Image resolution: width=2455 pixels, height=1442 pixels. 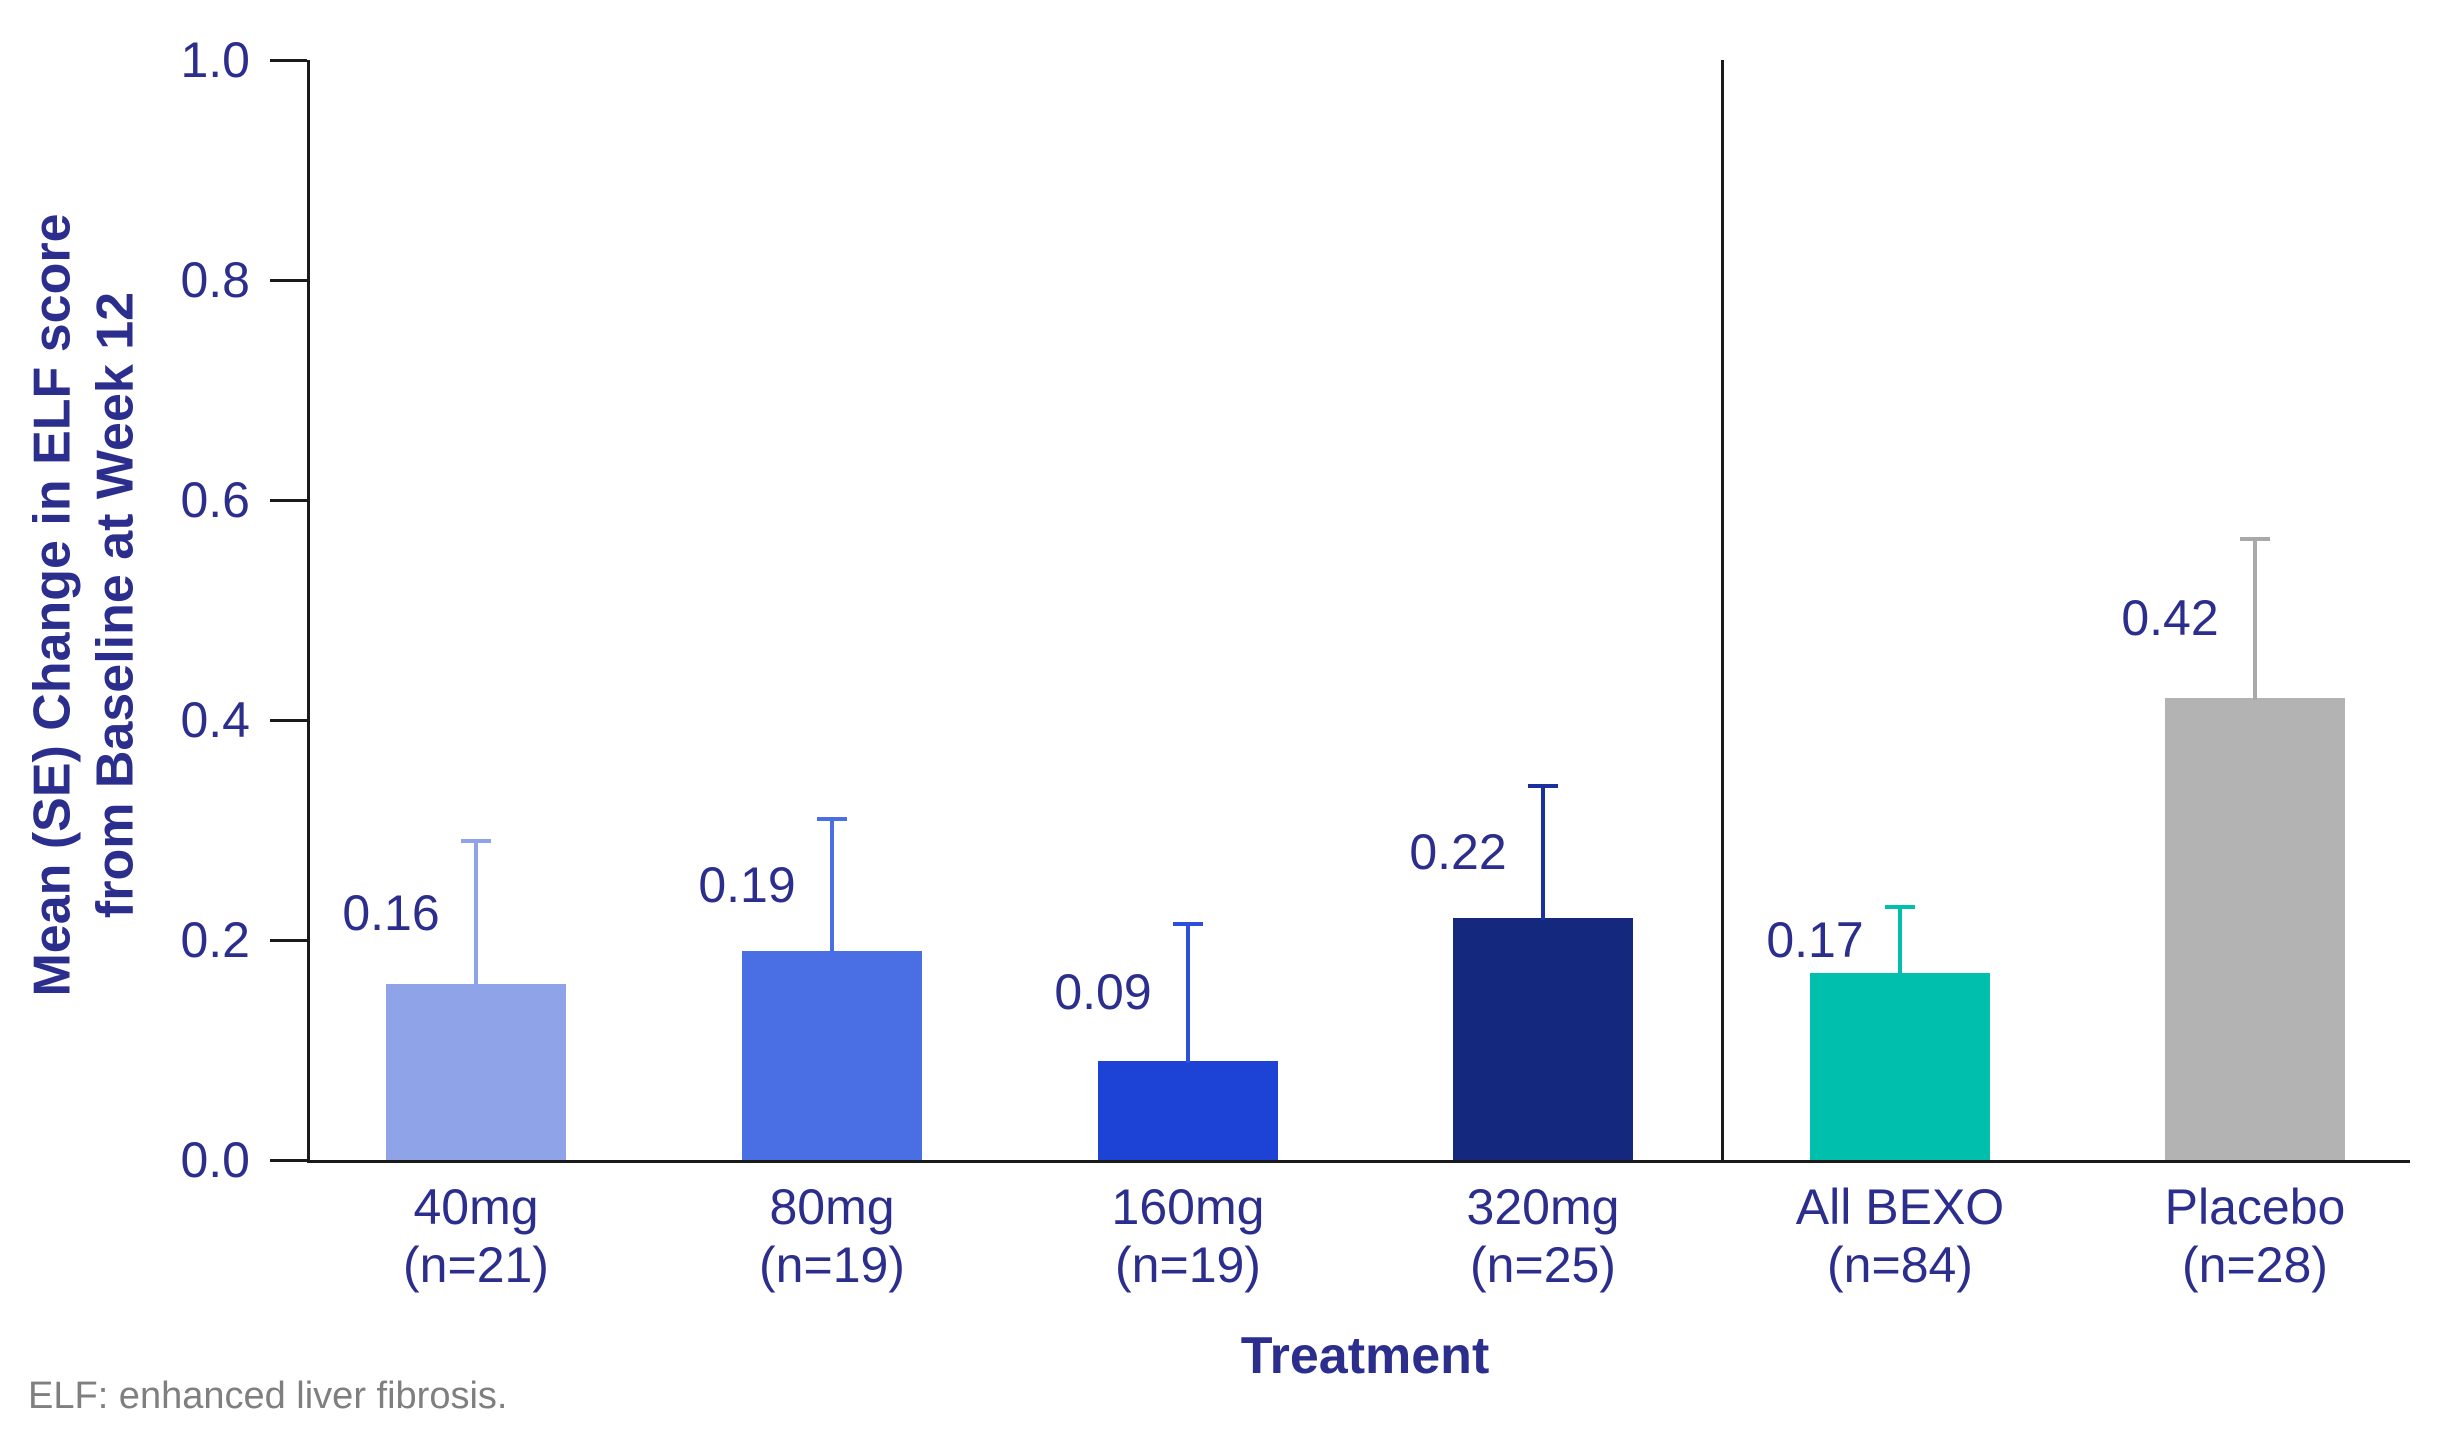 I want to click on y-axis-line, so click(x=308, y=610).